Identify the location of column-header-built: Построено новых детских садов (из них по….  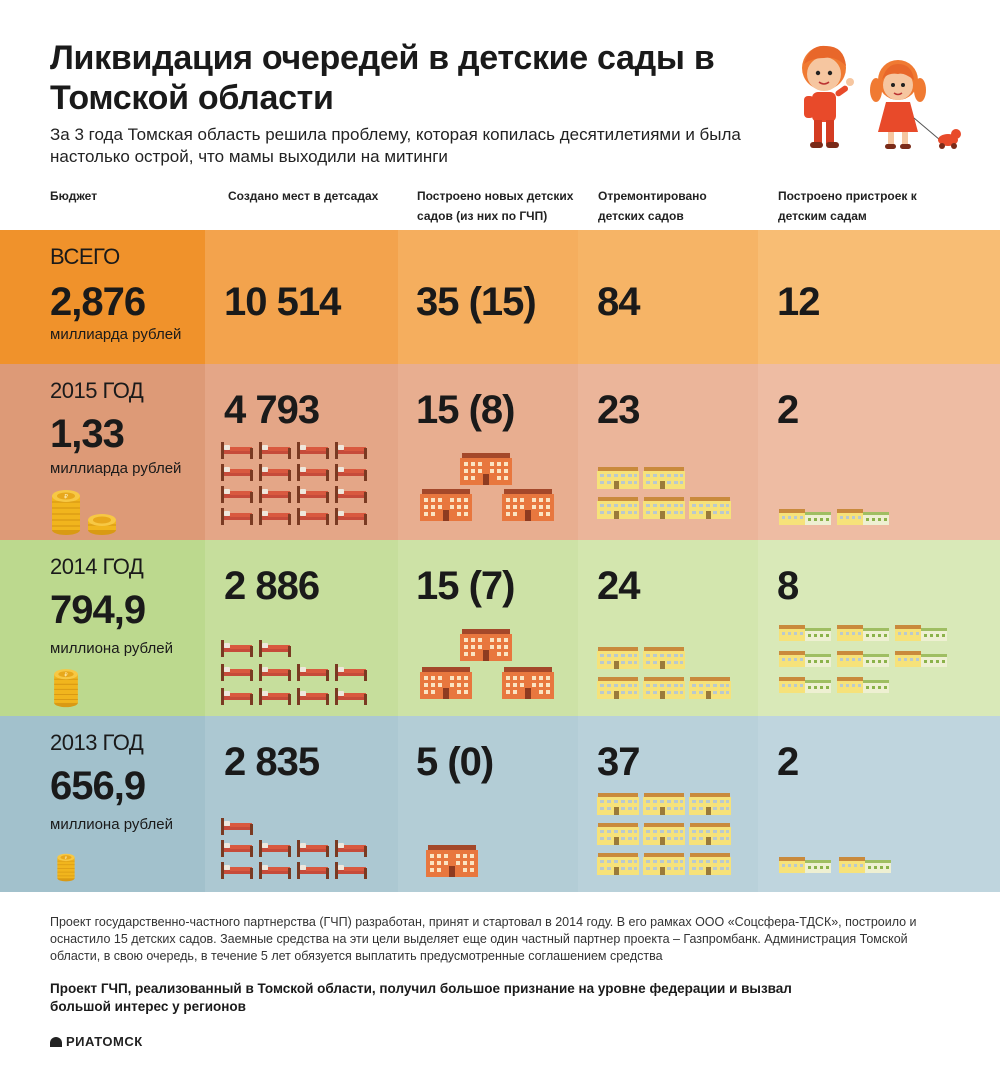
(495, 206).